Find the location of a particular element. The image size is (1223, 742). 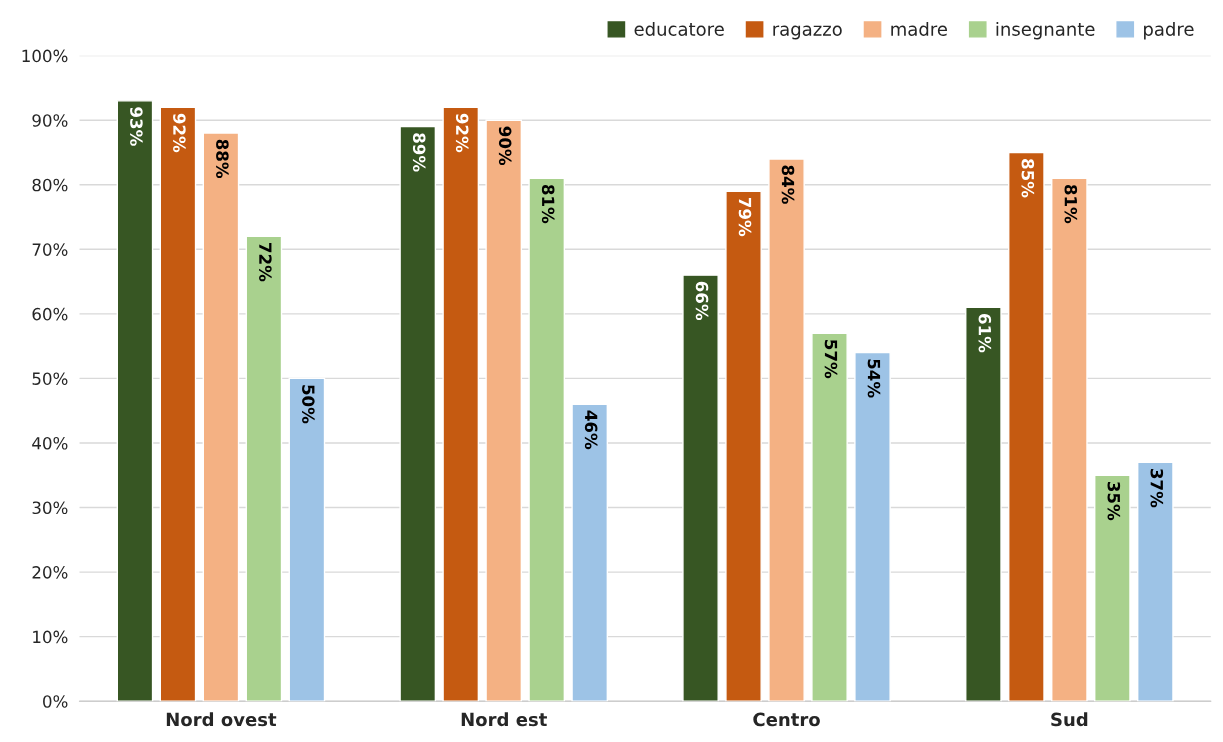

data-label: 46% is located at coordinates (591, 430).